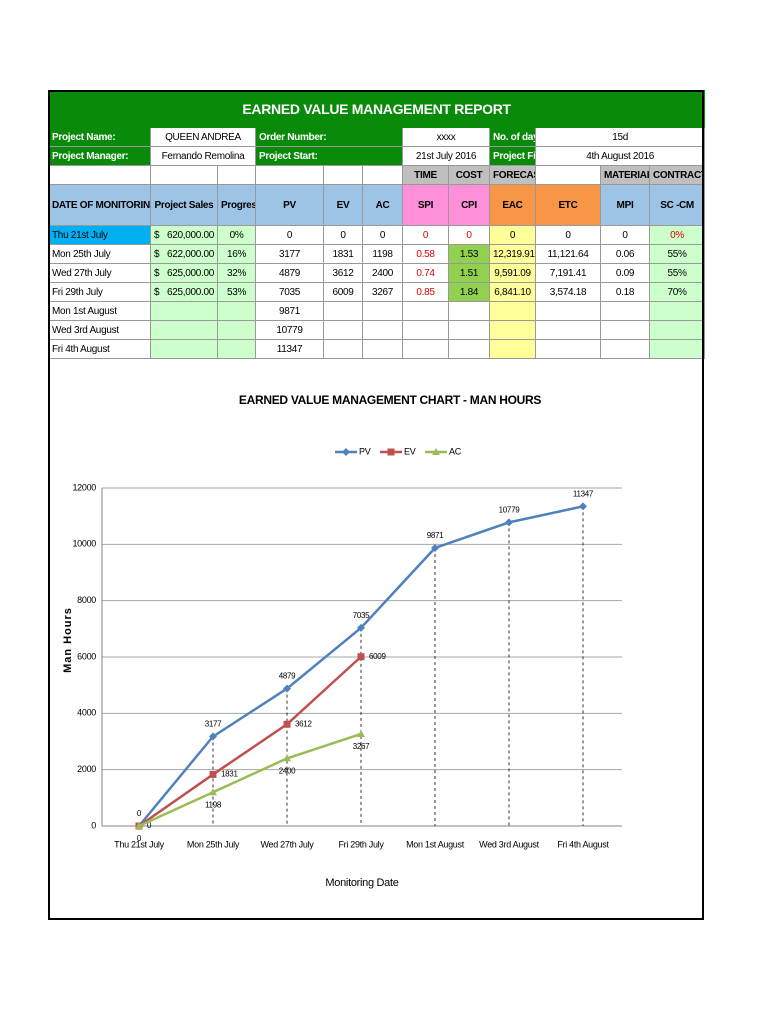 The width and height of the screenshot is (768, 1024). Describe the element at coordinates (86, 656) in the screenshot. I see `y-tick-label: 6000` at that location.